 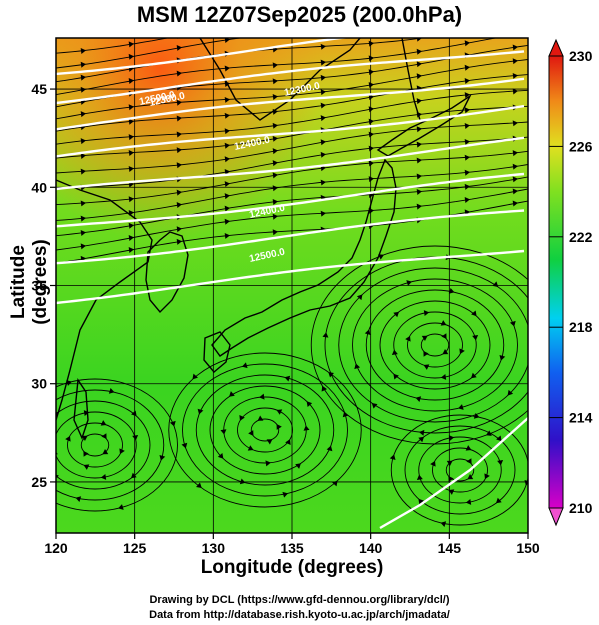 I want to click on colorbar-tick-label: 210, so click(x=581, y=508).